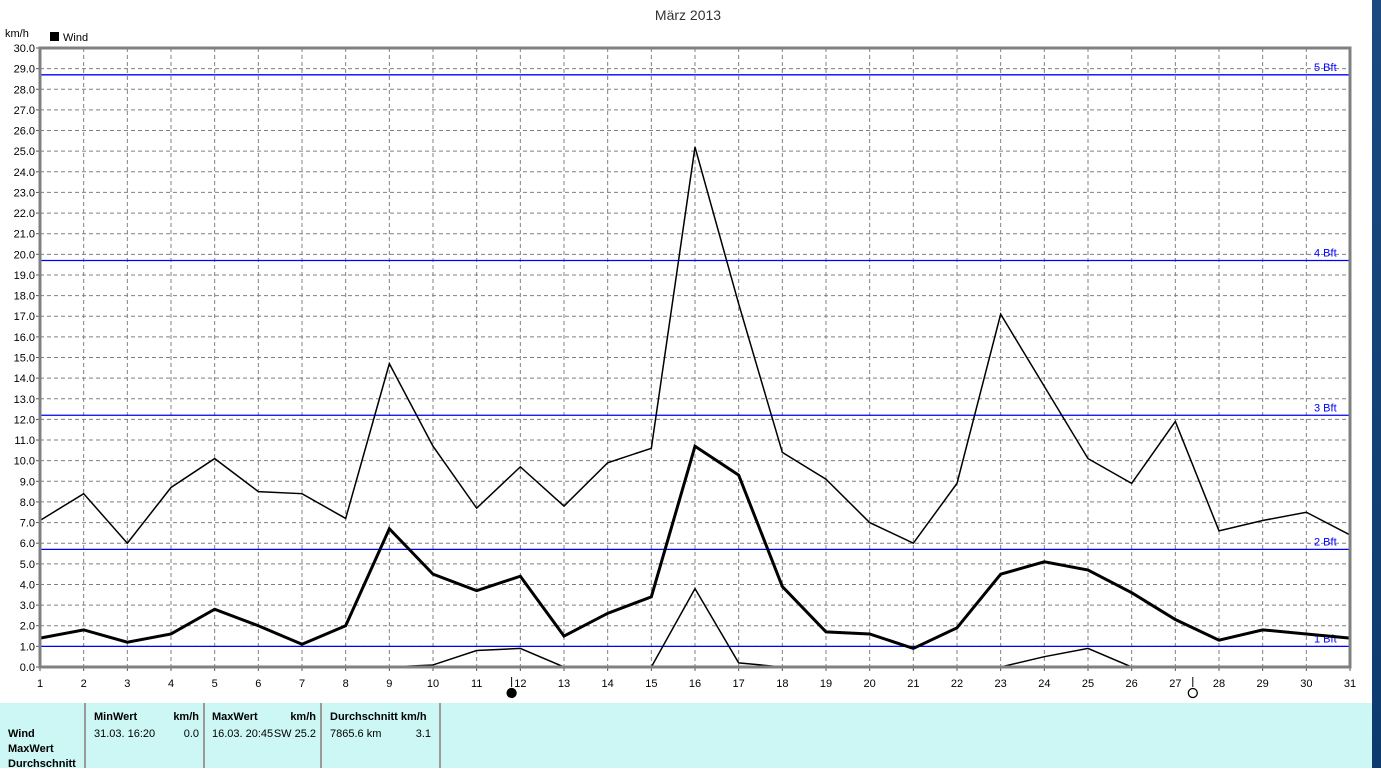  What do you see at coordinates (27, 668) in the screenshot?
I see `y-tick-label: 0.0` at bounding box center [27, 668].